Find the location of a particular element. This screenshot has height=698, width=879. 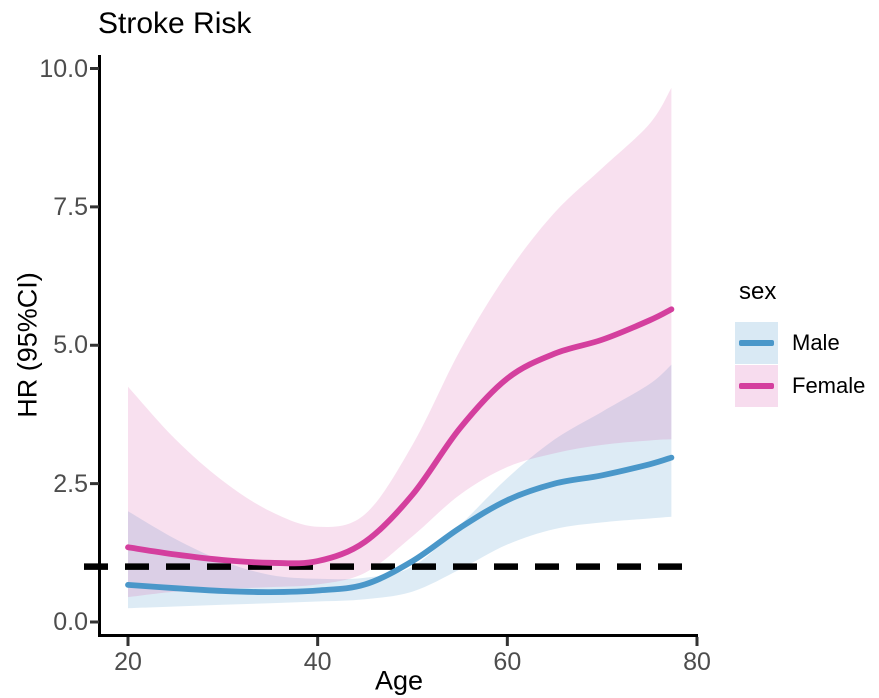

y-tick-label: 10.0 is located at coordinates (63, 68).